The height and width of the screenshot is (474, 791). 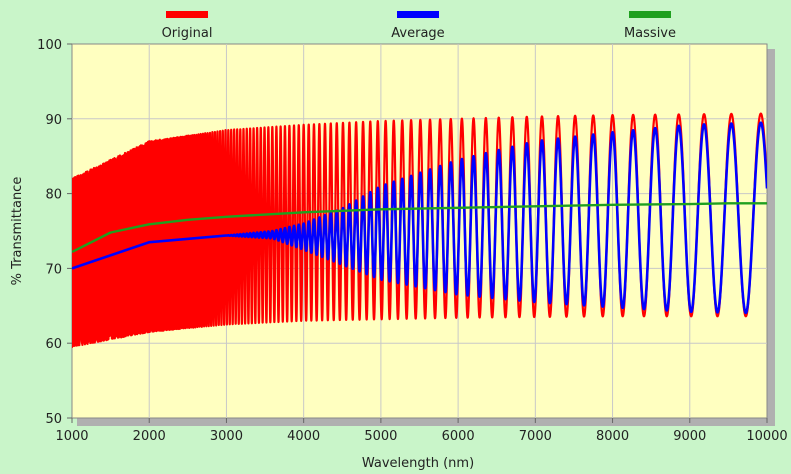 I want to click on legend-label-average: Average, so click(x=417, y=33).